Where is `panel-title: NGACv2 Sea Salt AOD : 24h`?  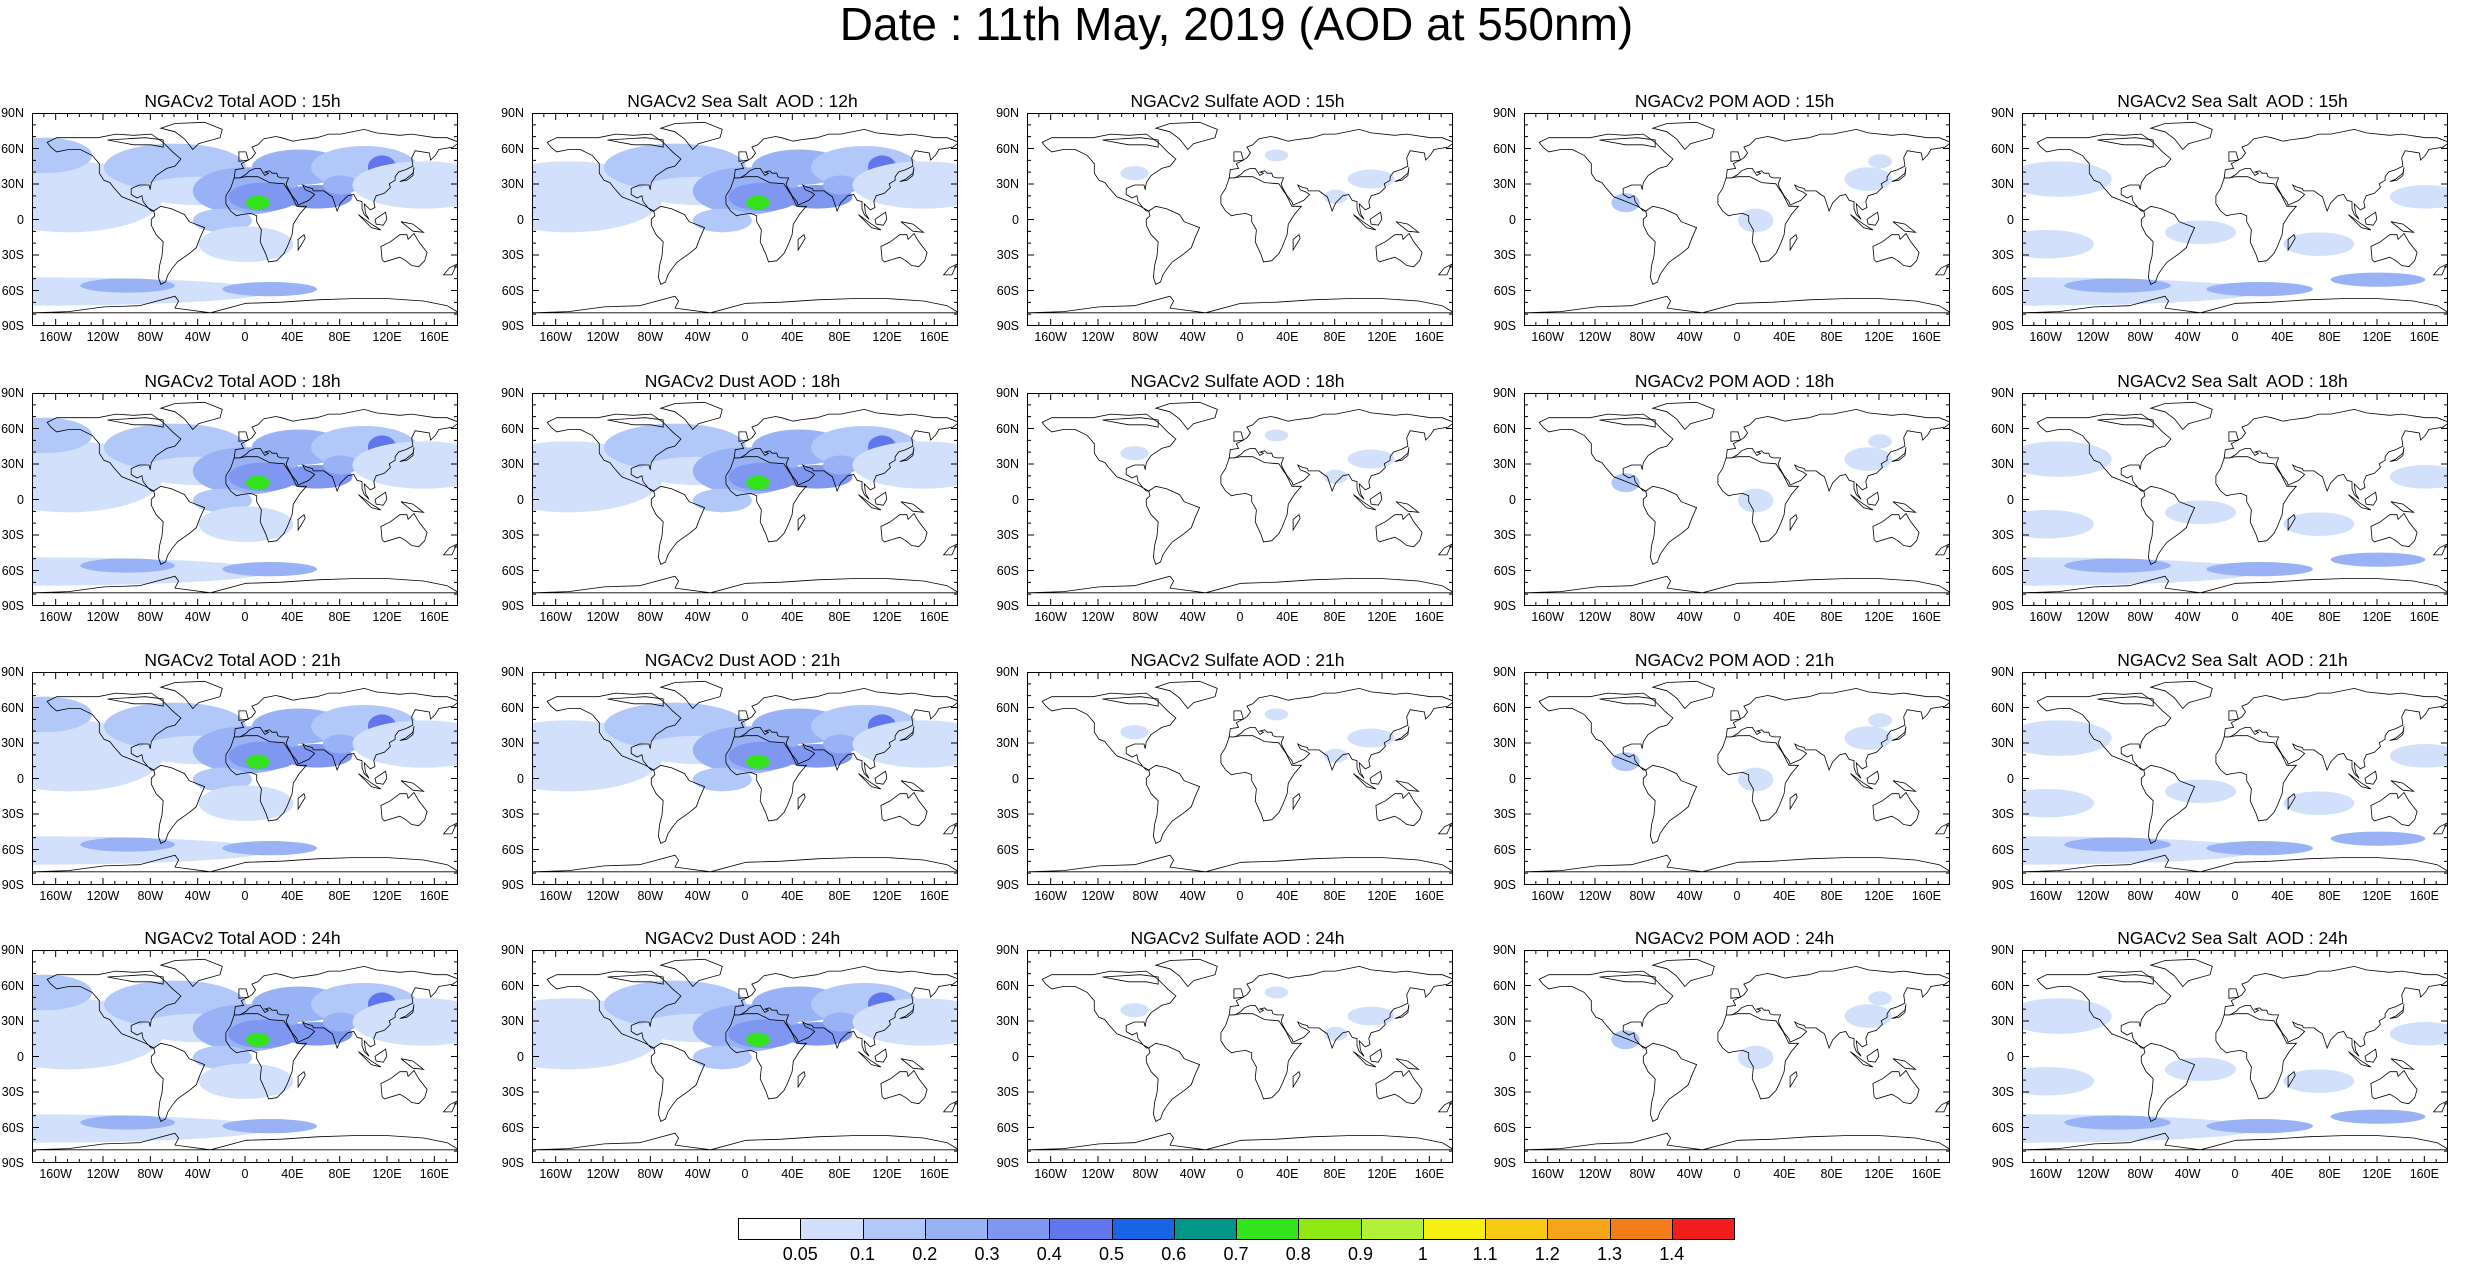
panel-title: NGACv2 Sea Salt AOD : 24h is located at coordinates (2232, 938).